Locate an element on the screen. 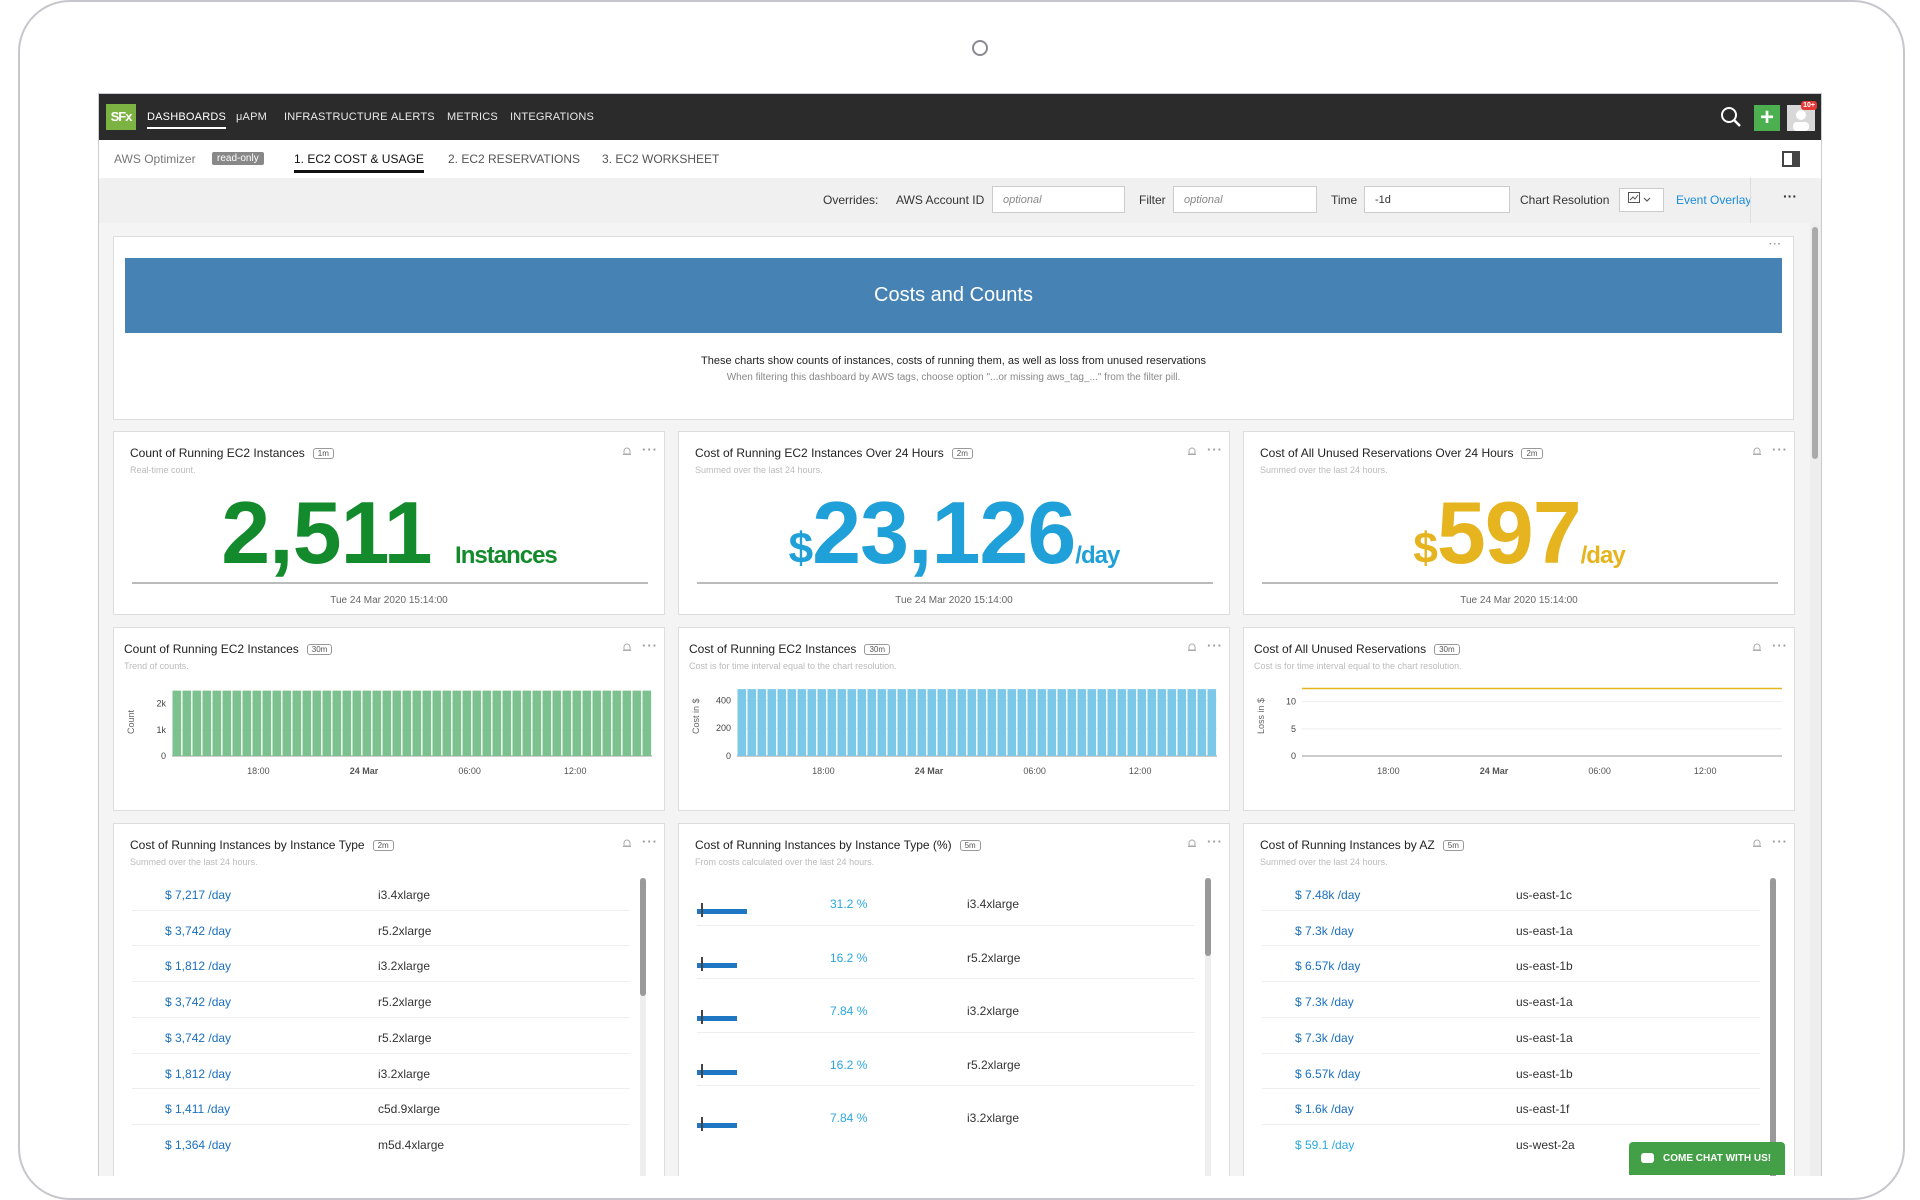 Image resolution: width=1920 pixels, height=1200 pixels. aws-account-input is located at coordinates (1058, 199).